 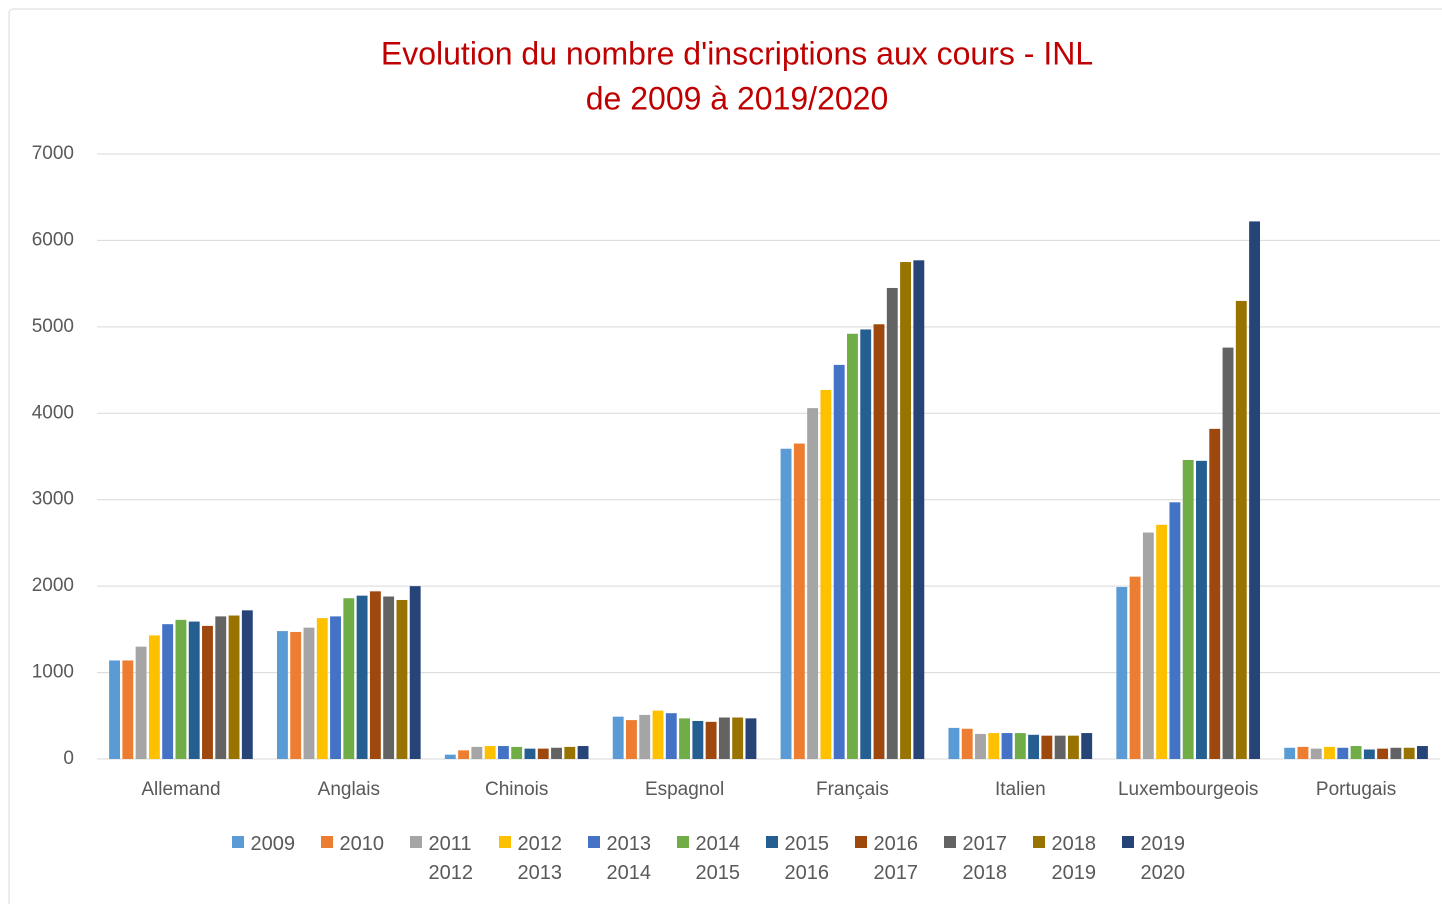 What do you see at coordinates (68, 758) in the screenshot?
I see `y-tick-label: 0` at bounding box center [68, 758].